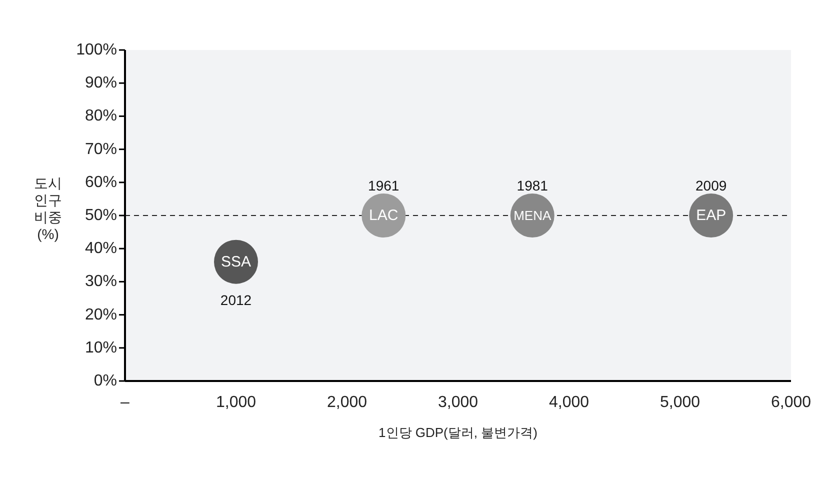 This screenshot has height=478, width=833. What do you see at coordinates (532, 186) in the screenshot?
I see `annotation: 1981` at bounding box center [532, 186].